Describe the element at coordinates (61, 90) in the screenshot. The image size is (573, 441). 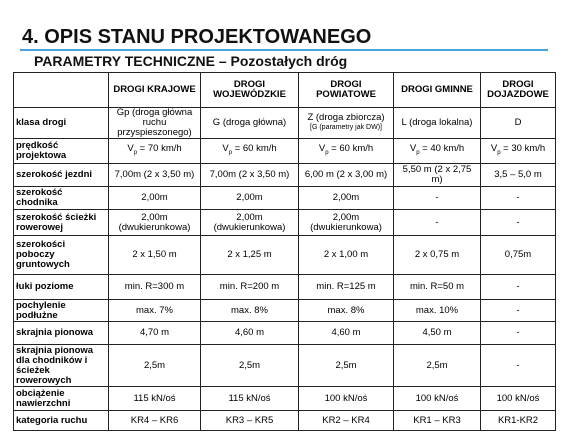
I see `corner-cell` at that location.